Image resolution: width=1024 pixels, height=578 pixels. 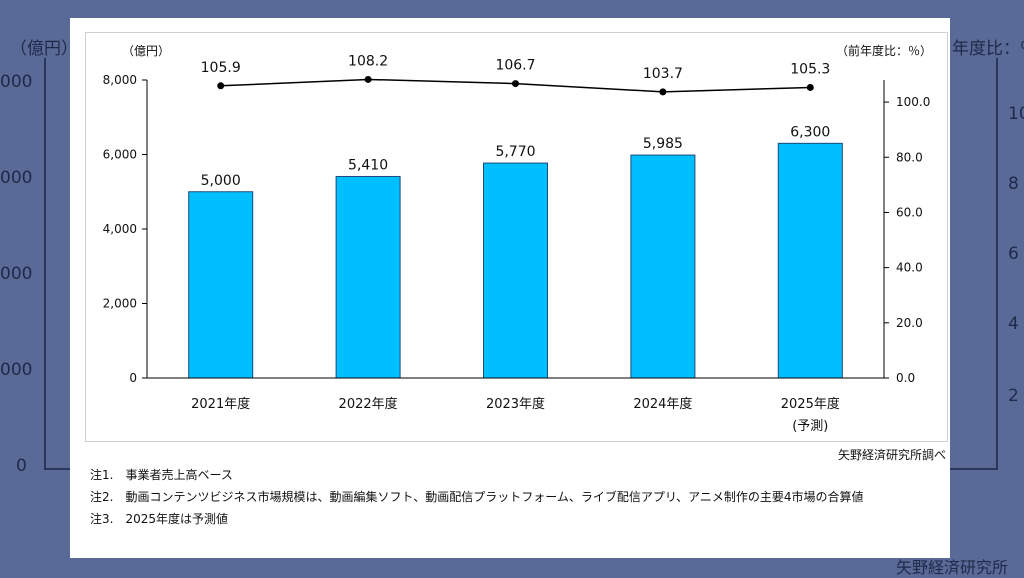 I want to click on bg-right-tick: 6, so click(x=1013, y=254).